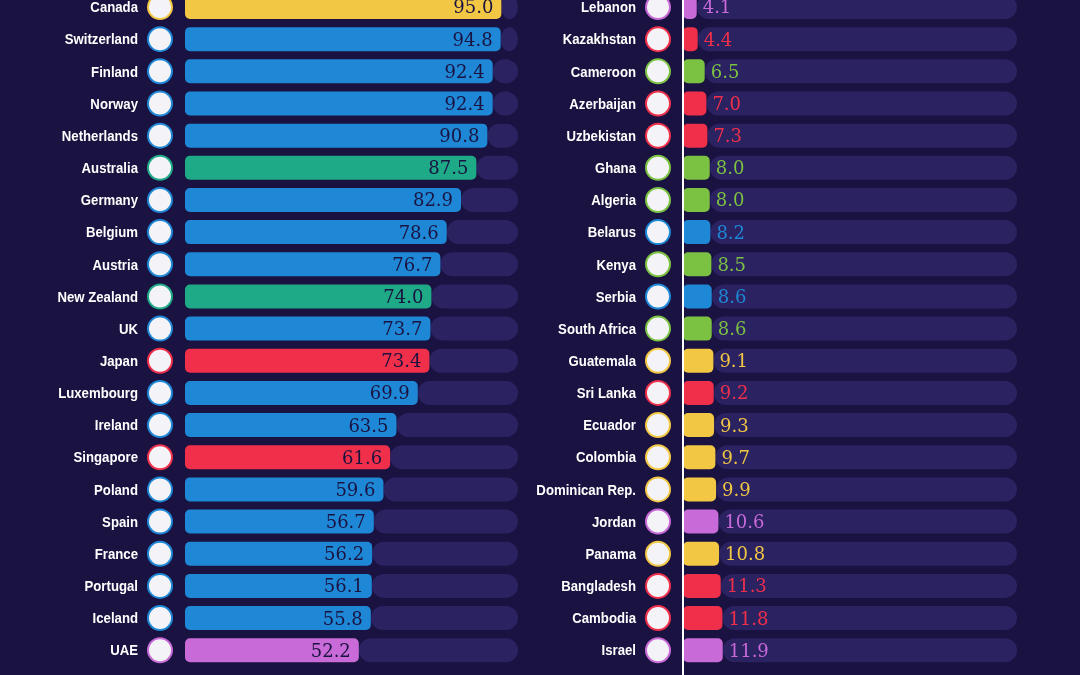  I want to click on data-label: 82.9, so click(433, 200).